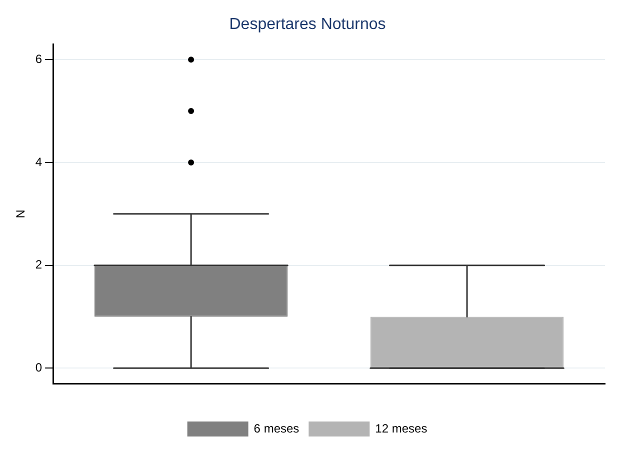 The height and width of the screenshot is (456, 620). I want to click on y-tick-label: 4, so click(38, 161).